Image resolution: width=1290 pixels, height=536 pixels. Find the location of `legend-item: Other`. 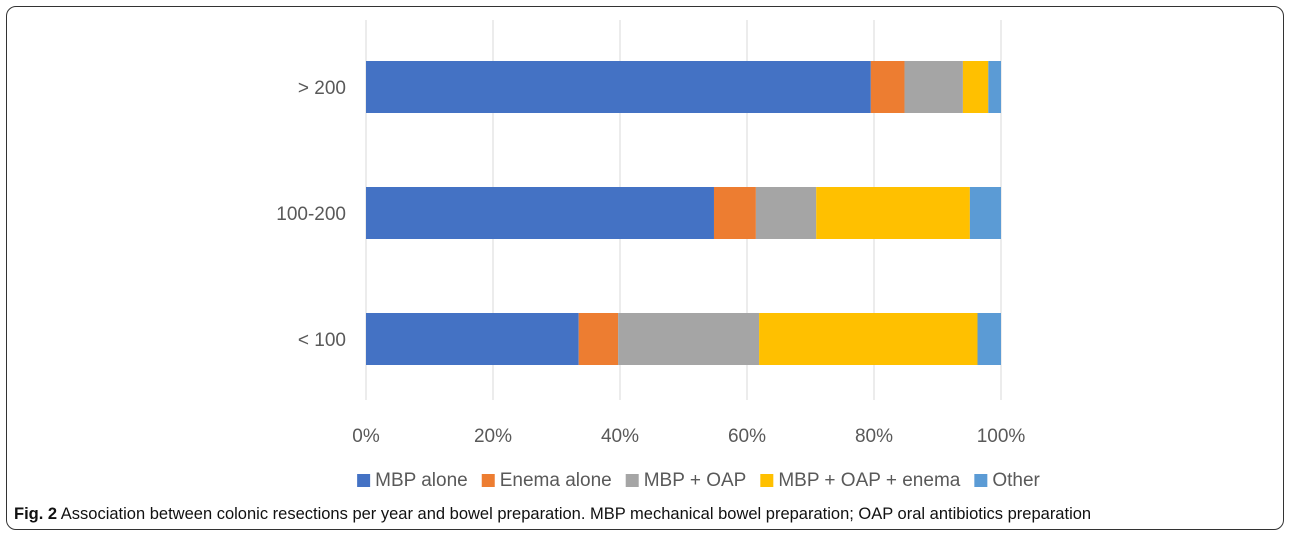

legend-item: Other is located at coordinates (1007, 480).